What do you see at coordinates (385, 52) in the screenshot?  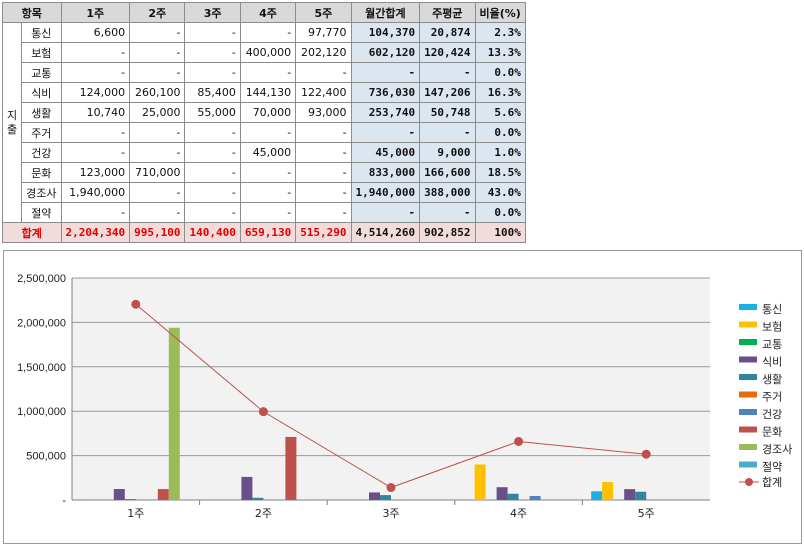 I see `month-total-cell: 602,120` at bounding box center [385, 52].